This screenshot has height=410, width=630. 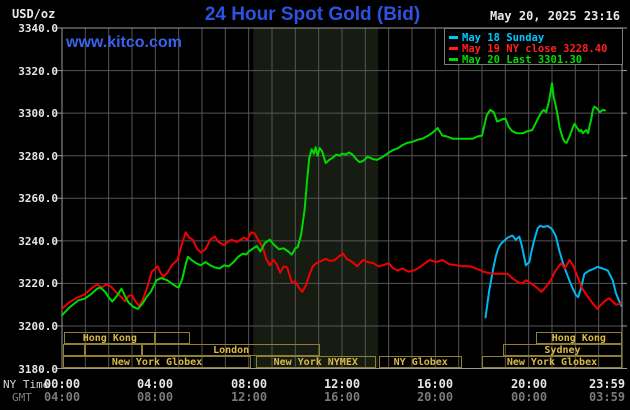 I want to click on legend-item-may18: May 18 Sunday, so click(x=497, y=37).